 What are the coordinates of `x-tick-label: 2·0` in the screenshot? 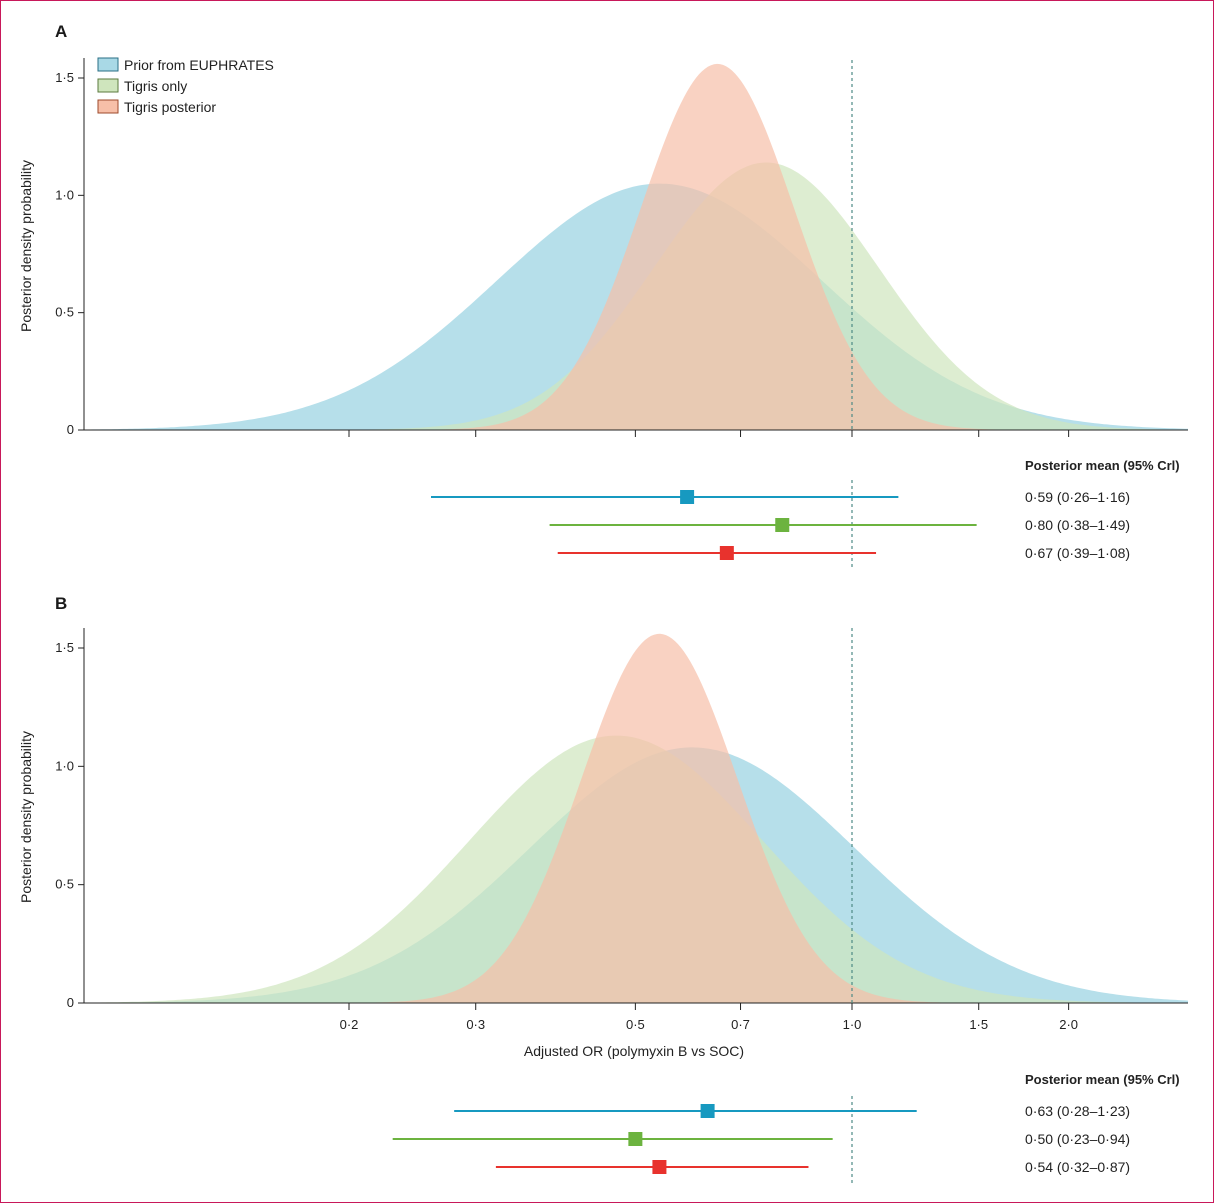 It's located at (1068, 1024).